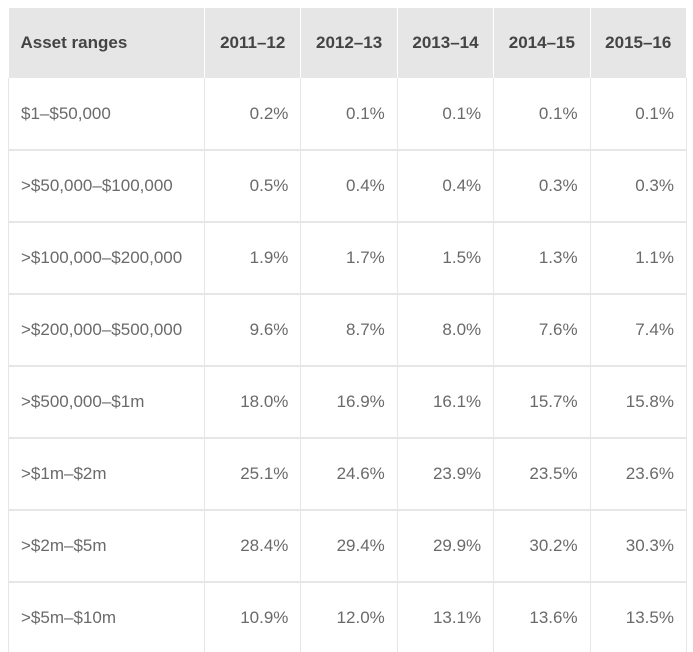 The height and width of the screenshot is (652, 693). I want to click on column-header-2011-12: 2011–12, so click(253, 43).